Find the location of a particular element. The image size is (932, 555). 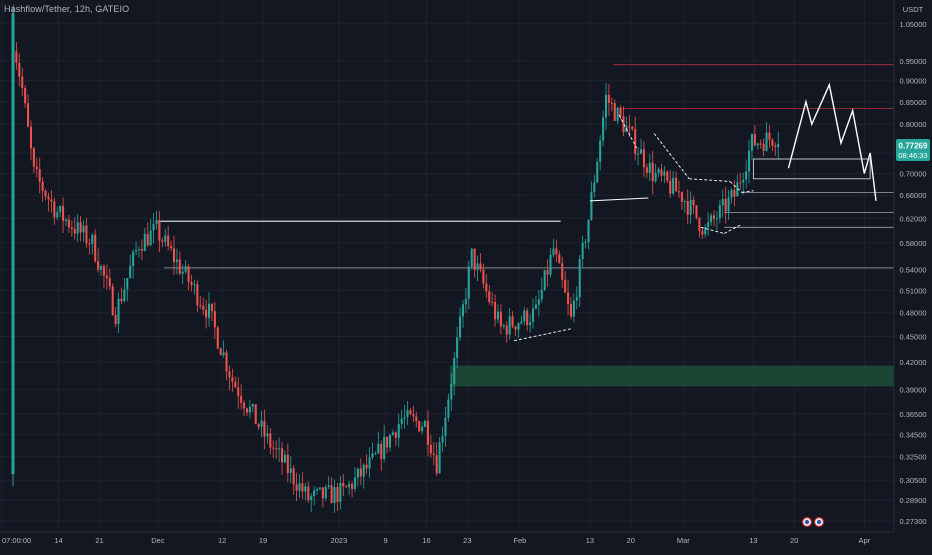

range-box is located at coordinates (811, 169).